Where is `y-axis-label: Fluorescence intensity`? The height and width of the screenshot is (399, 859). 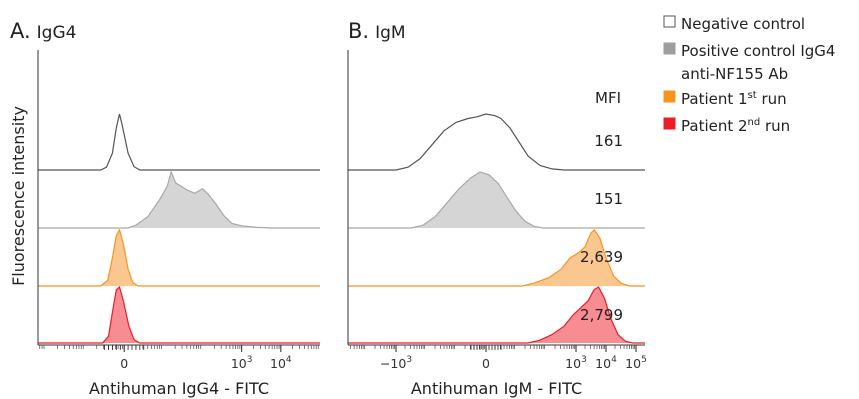
y-axis-label: Fluorescence intensity is located at coordinates (18, 196).